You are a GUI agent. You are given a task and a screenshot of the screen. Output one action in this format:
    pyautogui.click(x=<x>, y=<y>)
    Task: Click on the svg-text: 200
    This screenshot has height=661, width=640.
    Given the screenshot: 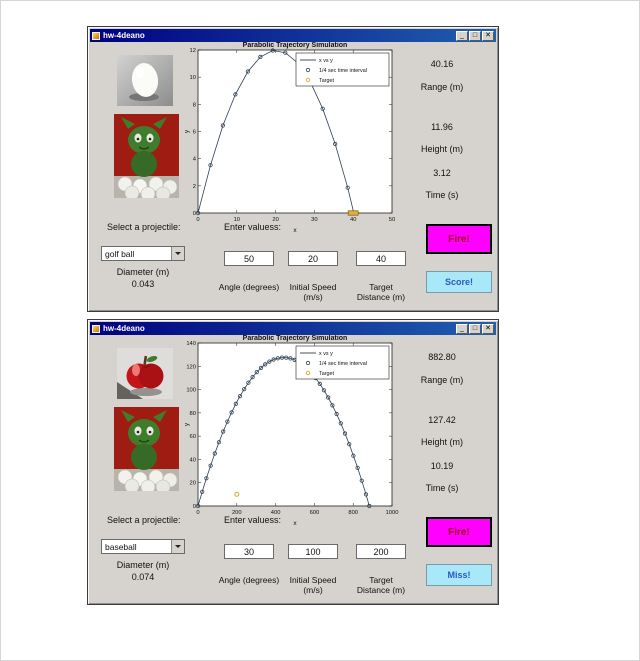 What is the action you would take?
    pyautogui.click(x=237, y=513)
    